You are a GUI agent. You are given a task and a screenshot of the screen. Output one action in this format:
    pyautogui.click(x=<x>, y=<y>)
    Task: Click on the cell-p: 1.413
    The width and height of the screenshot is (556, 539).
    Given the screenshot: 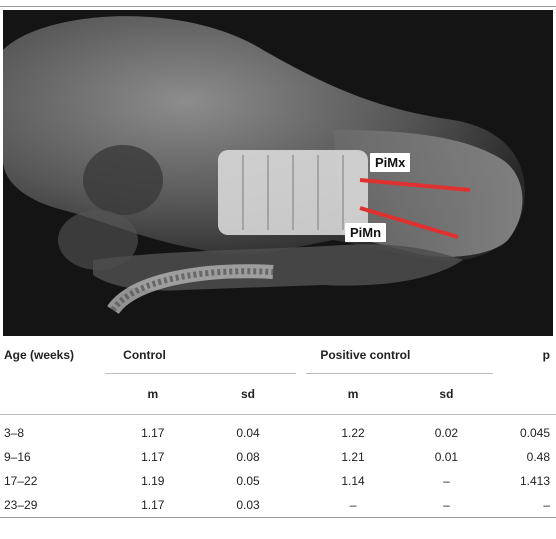 What is the action you would take?
    pyautogui.click(x=534, y=480)
    